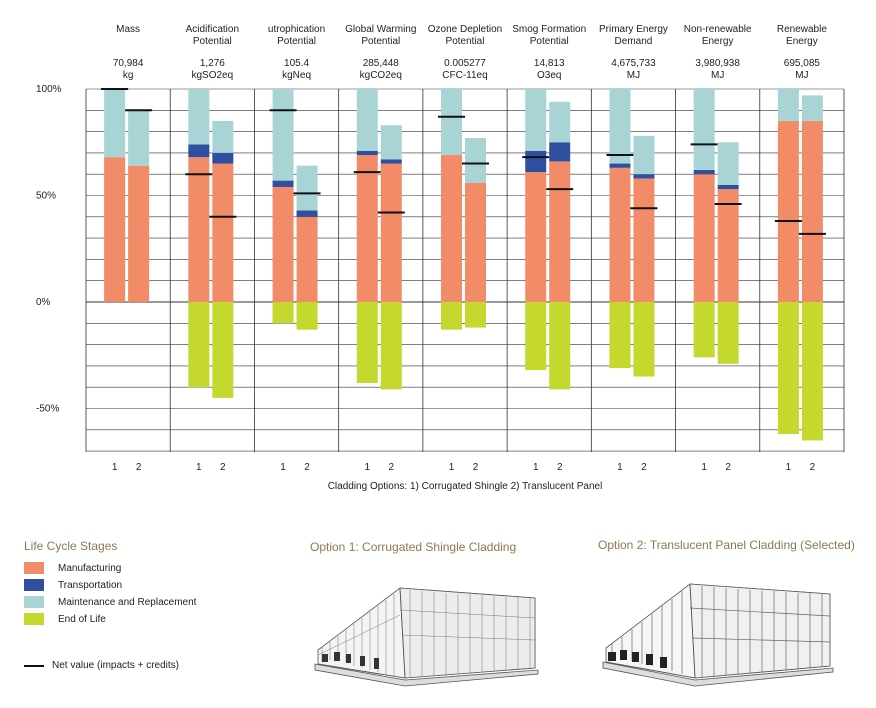  What do you see at coordinates (802, 29) in the screenshot?
I see `category-label: Renewable` at bounding box center [802, 29].